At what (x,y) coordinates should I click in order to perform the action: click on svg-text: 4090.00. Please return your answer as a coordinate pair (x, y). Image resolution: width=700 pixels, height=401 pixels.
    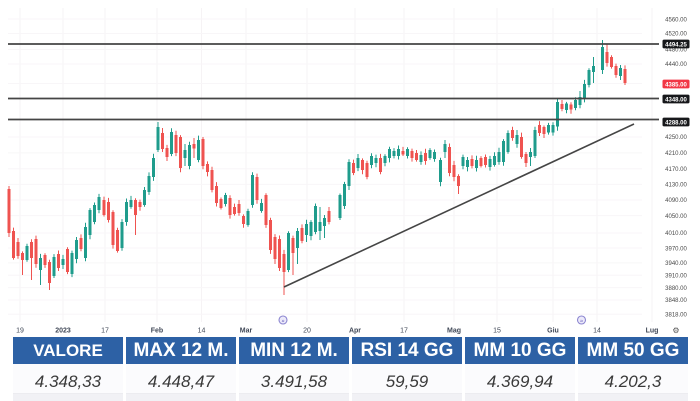
    Looking at the image, I should click on (676, 201).